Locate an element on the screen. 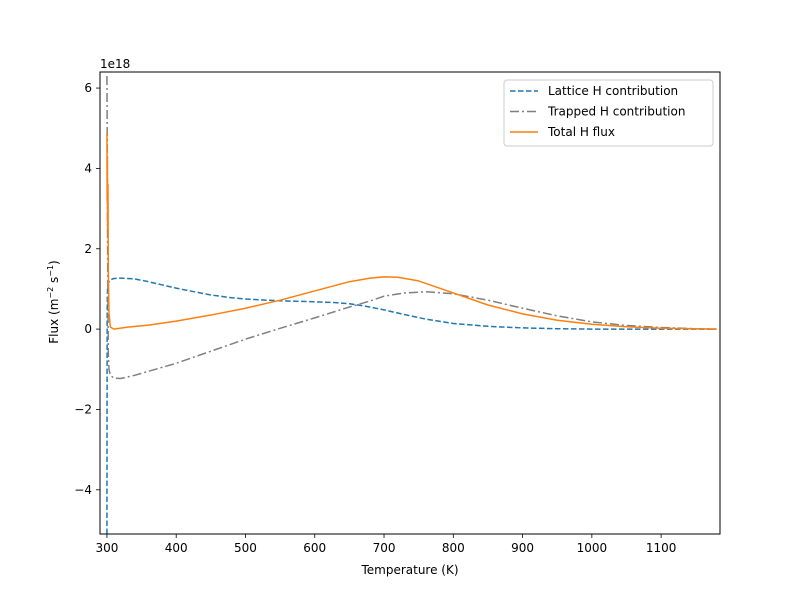  y-axis-label-exp1: −2 is located at coordinates (50, 293).